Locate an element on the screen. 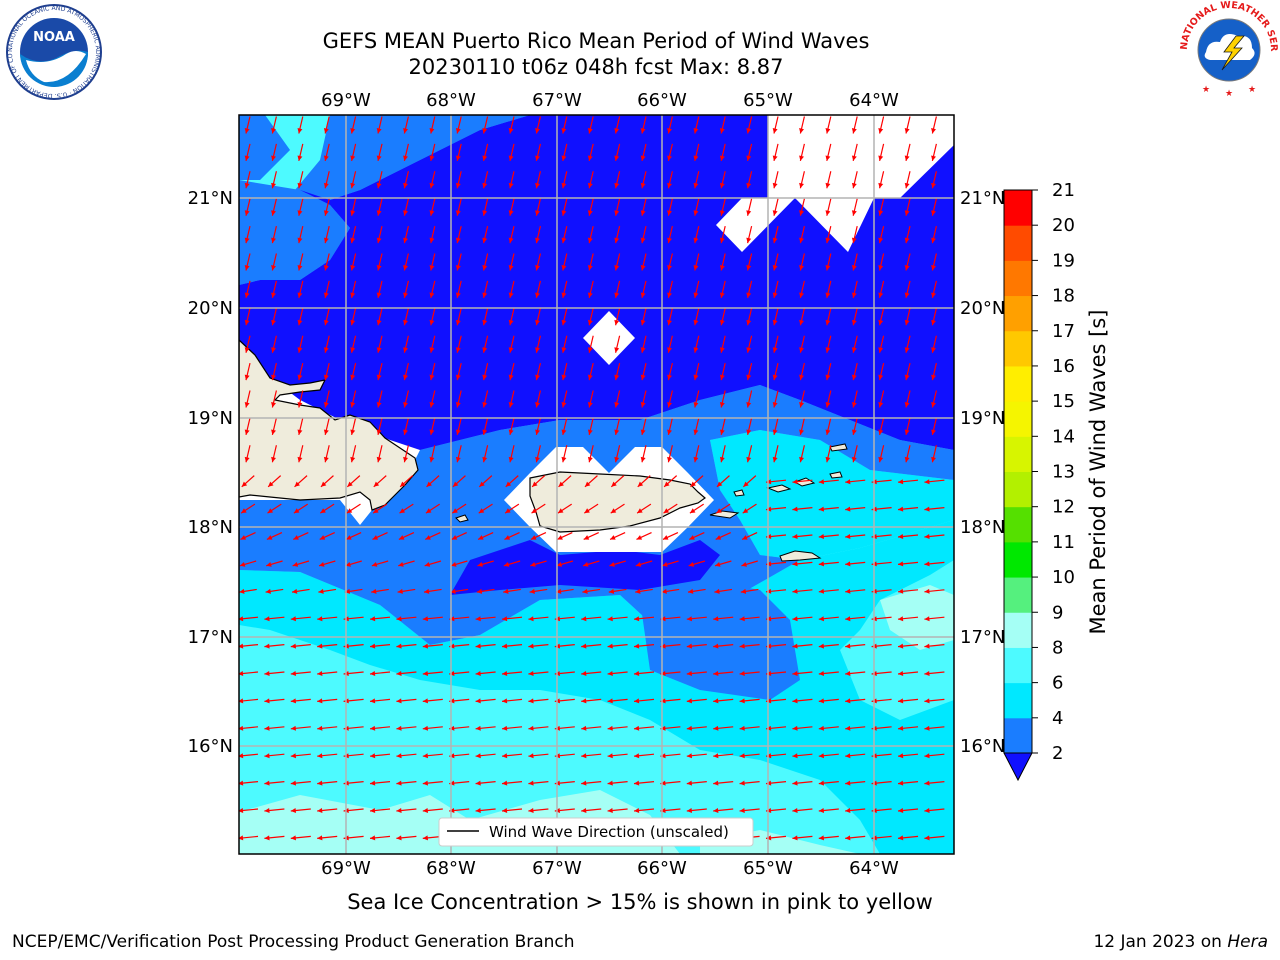  lightning-icon is located at coordinates (1233, 53).